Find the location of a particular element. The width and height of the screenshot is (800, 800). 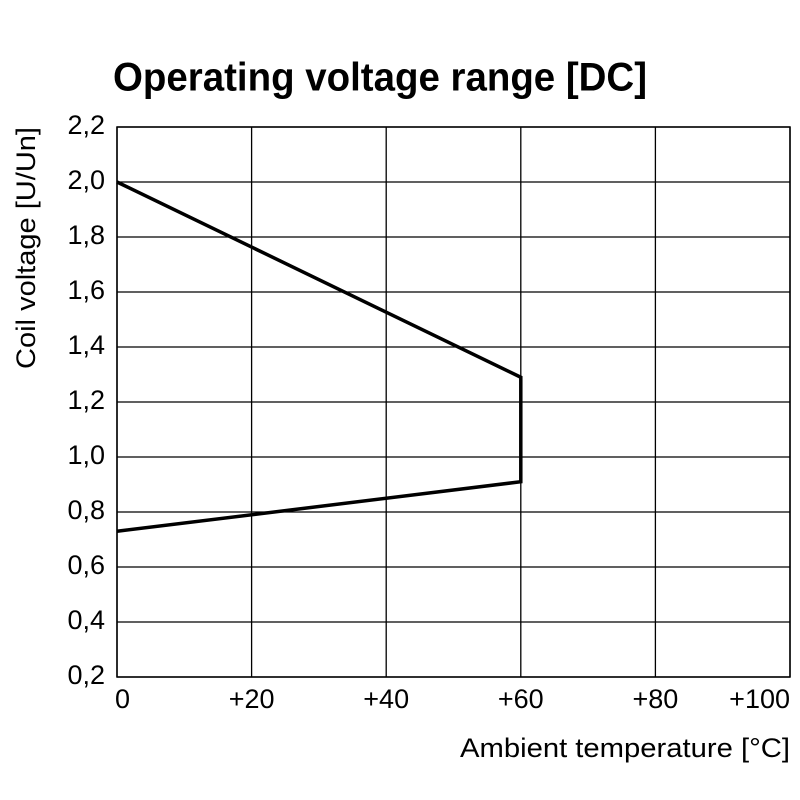

y-tick-label: 2,2 is located at coordinates (86, 125).